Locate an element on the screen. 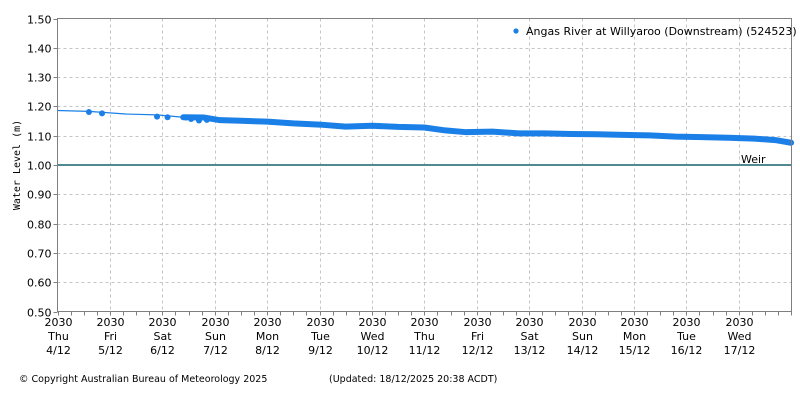 This screenshot has height=400, width=800. y-tick-label: 1.20 is located at coordinates (39, 107).